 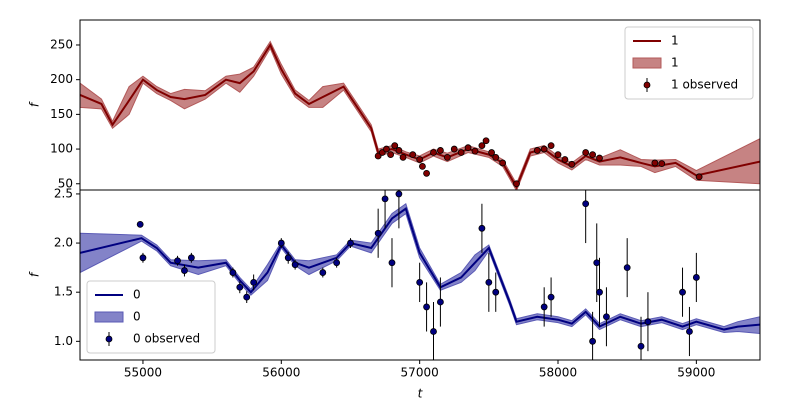 I want to click on legend: 0 0 0 observed, so click(x=151, y=317).